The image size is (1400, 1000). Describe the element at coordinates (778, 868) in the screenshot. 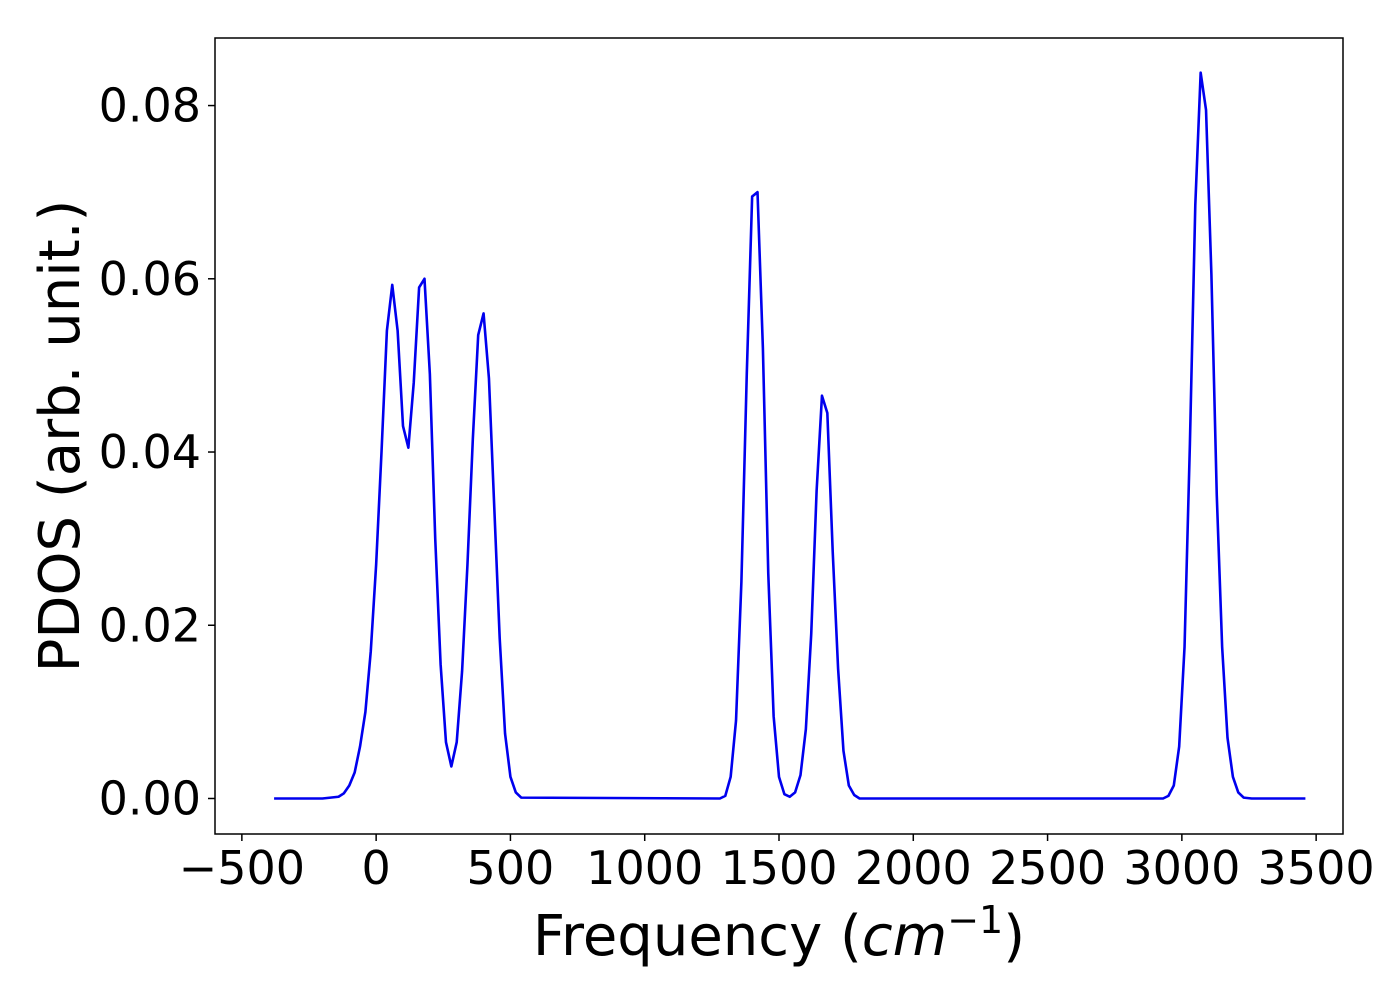

I see `x-tick-label: 1500` at that location.